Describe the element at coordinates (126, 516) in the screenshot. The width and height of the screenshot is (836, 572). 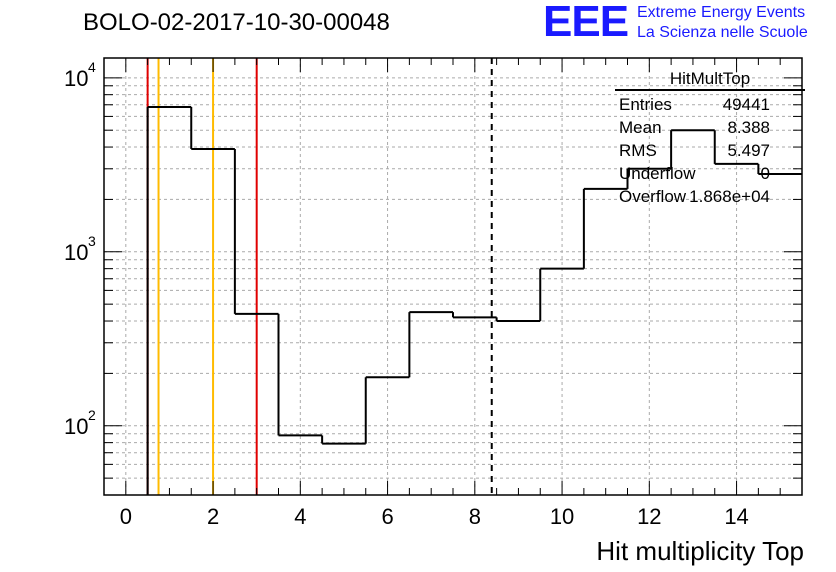
I see `x-tick-label: 0` at that location.